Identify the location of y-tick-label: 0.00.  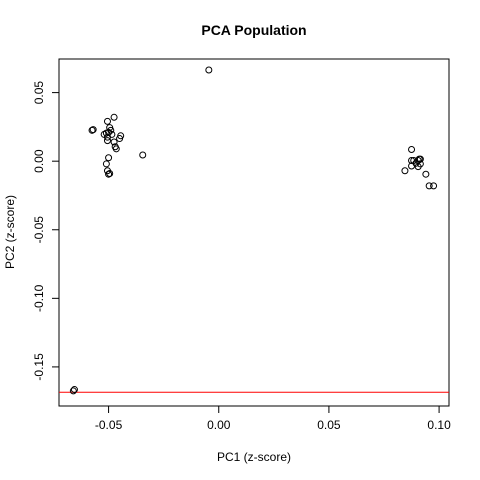
(39, 161).